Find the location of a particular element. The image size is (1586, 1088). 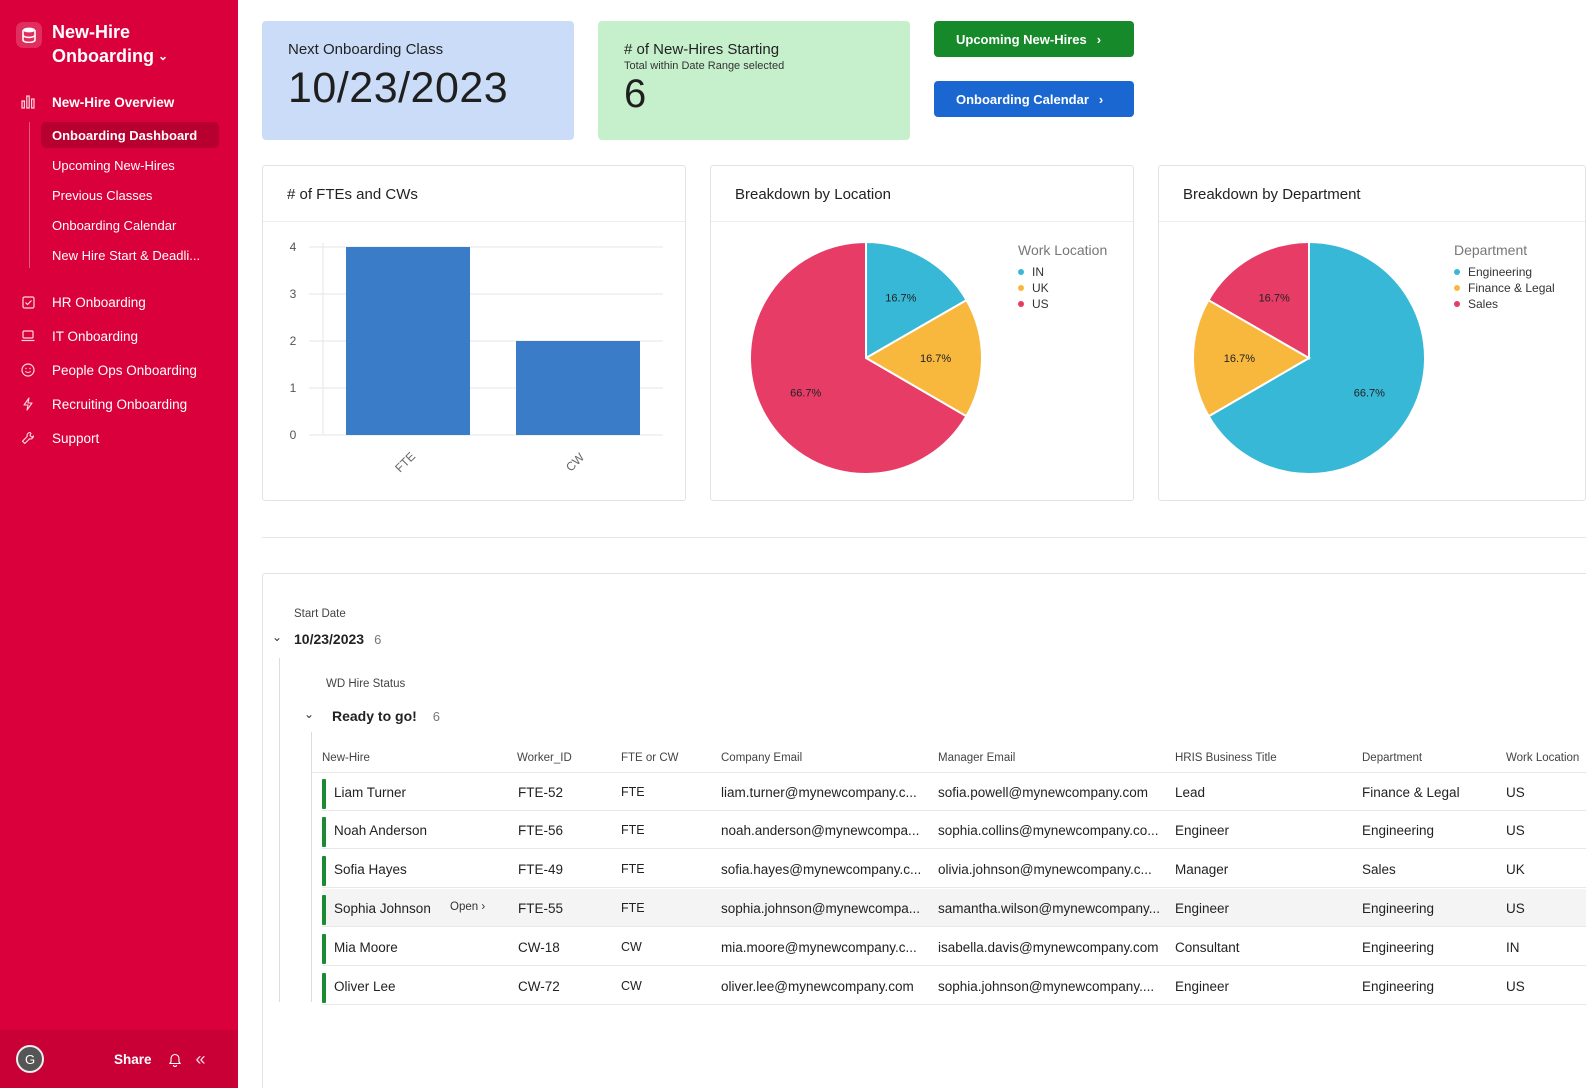

legend-label: IN is located at coordinates (1038, 272).